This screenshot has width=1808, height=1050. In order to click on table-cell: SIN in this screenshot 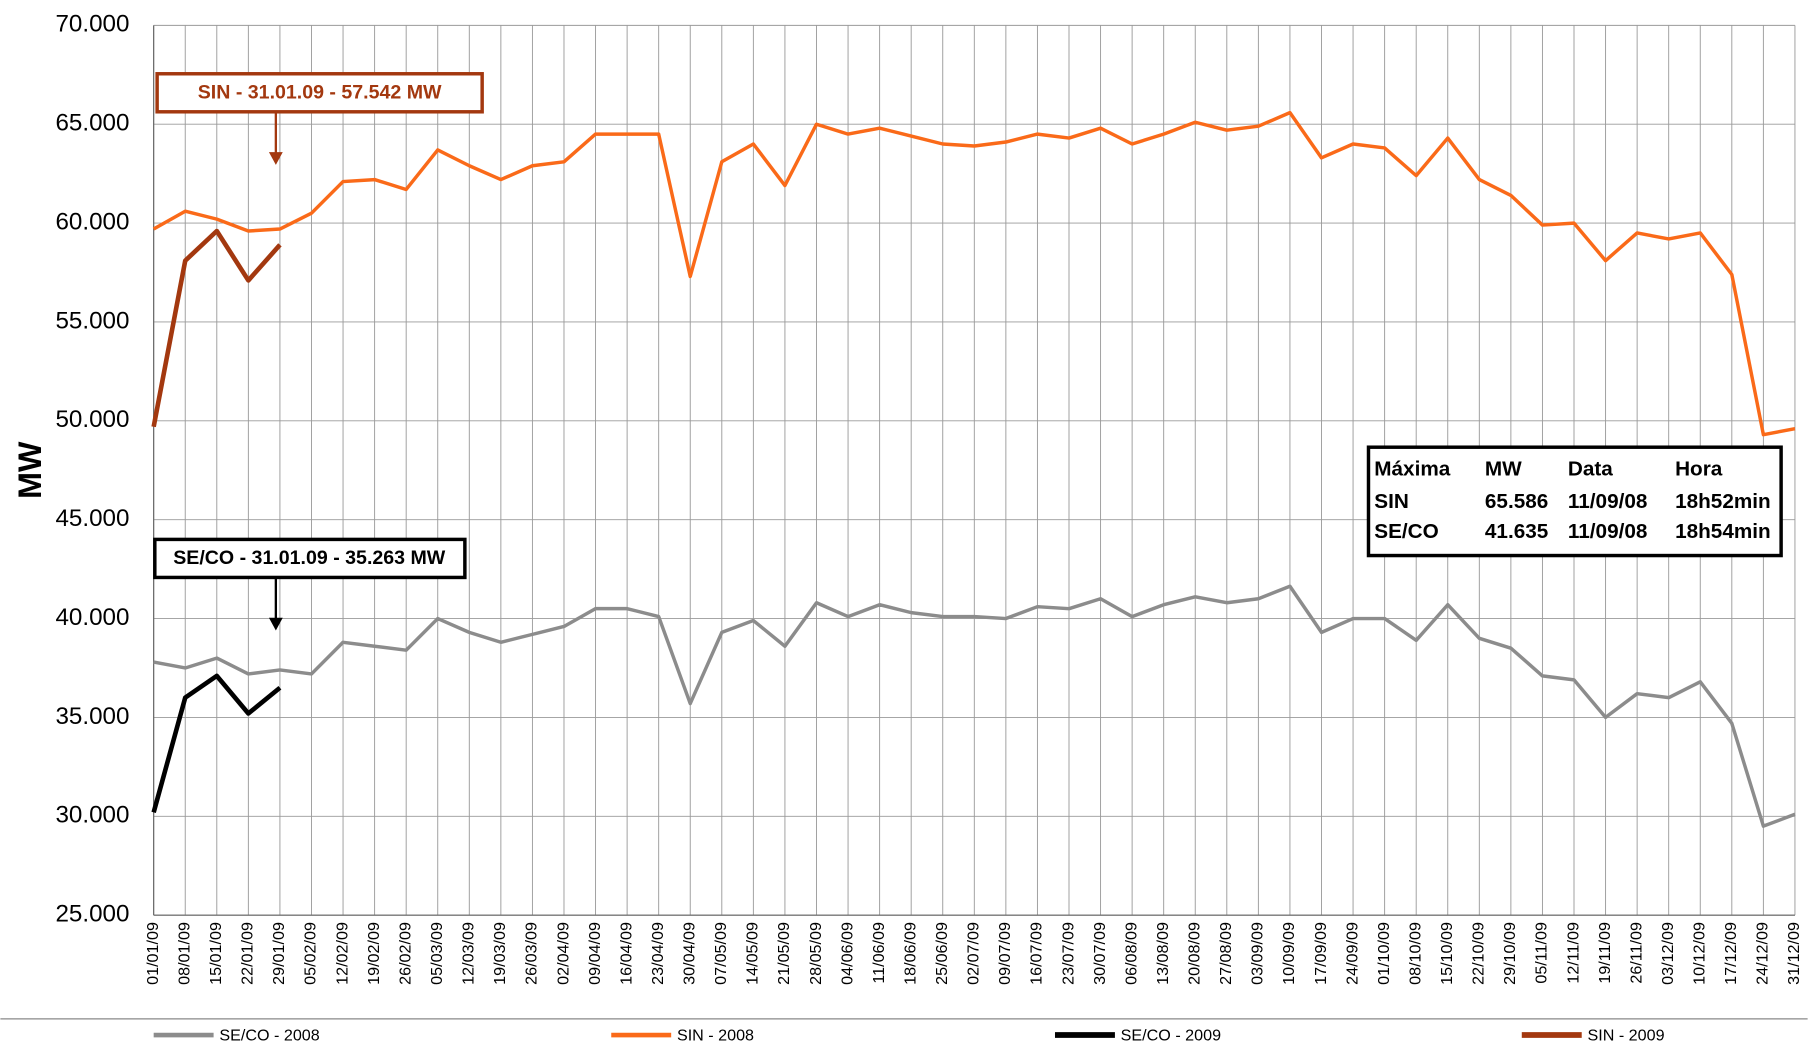, I will do `click(1391, 501)`.